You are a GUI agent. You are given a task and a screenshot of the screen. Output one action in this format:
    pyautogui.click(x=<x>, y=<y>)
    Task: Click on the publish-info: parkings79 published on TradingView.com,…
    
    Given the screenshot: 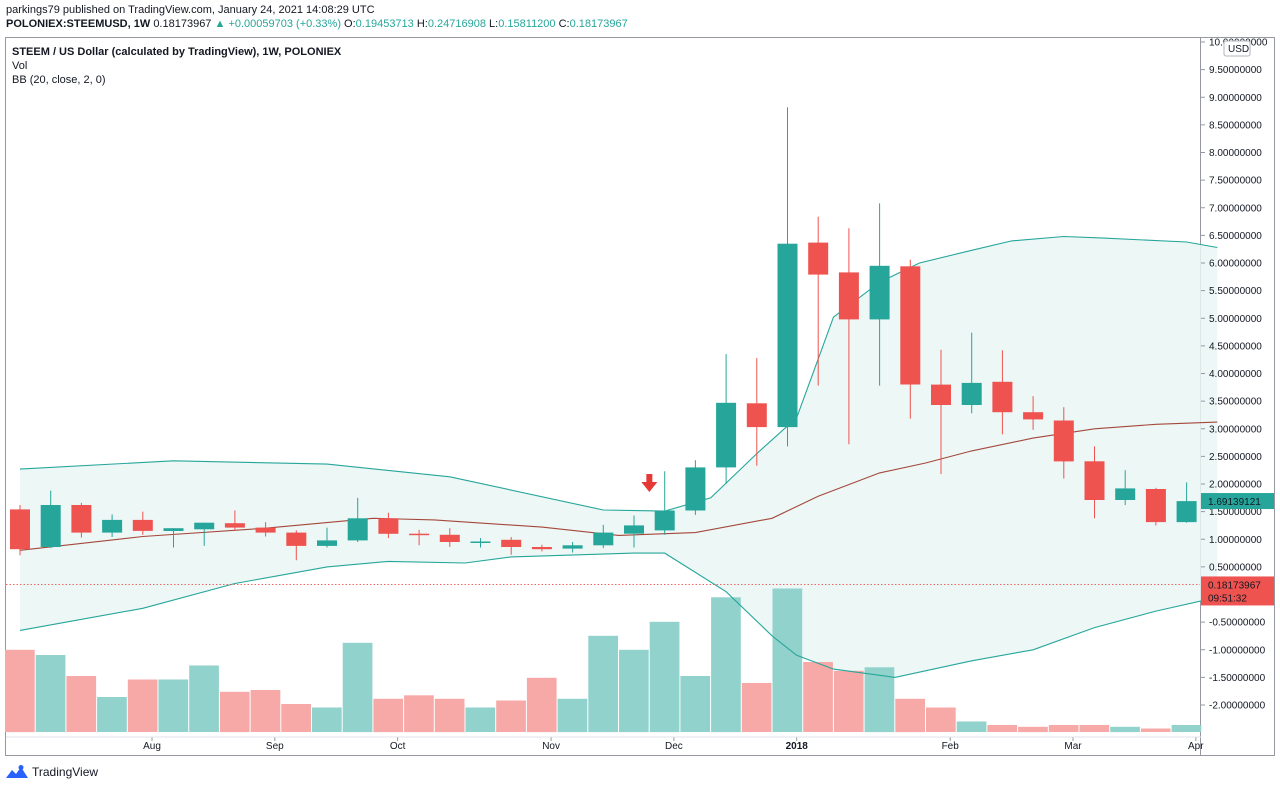 What is the action you would take?
    pyautogui.click(x=190, y=10)
    